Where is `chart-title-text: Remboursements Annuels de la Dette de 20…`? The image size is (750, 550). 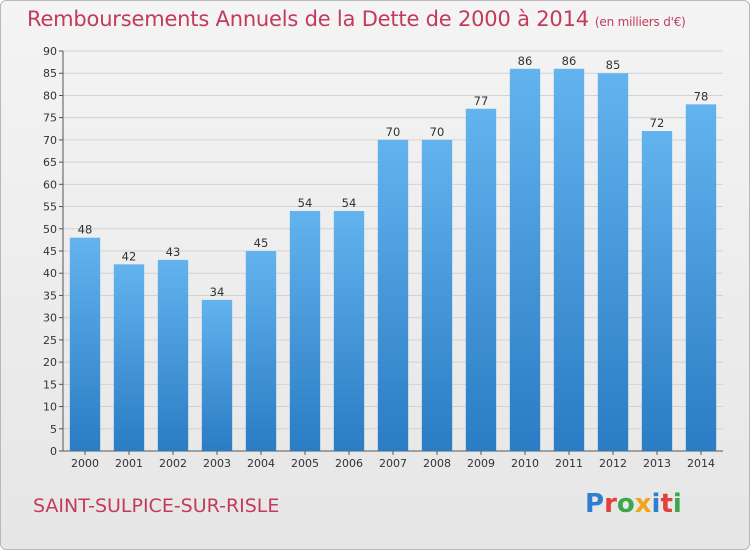
chart-title-text: Remboursements Annuels de la Dette de 20… is located at coordinates (308, 19).